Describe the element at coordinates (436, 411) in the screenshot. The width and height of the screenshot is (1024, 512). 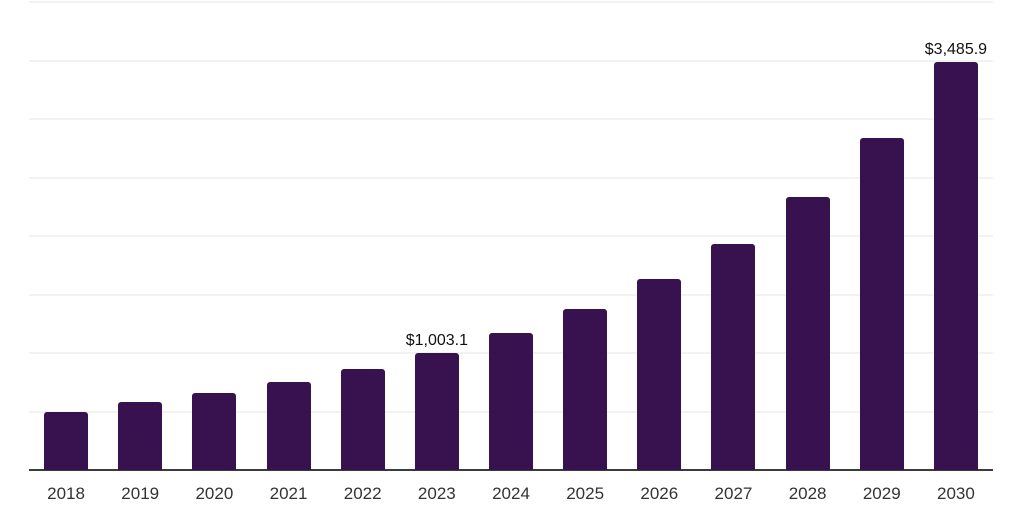
I see `bar-2023` at that location.